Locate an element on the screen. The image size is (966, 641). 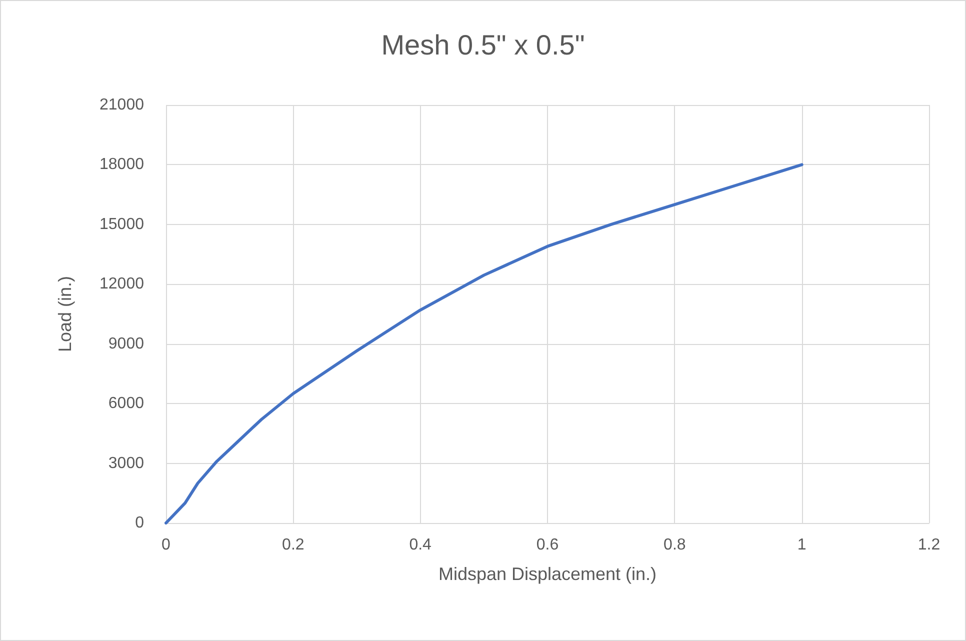
y-axis-title: Load (in.) is located at coordinates (65, 314).